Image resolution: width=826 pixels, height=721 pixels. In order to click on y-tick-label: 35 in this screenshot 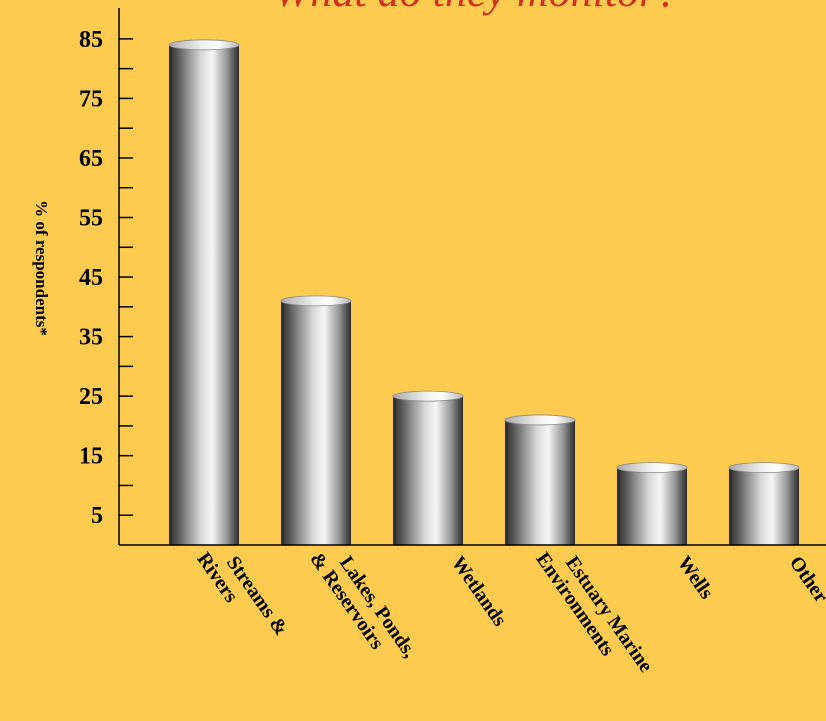, I will do `click(91, 338)`.